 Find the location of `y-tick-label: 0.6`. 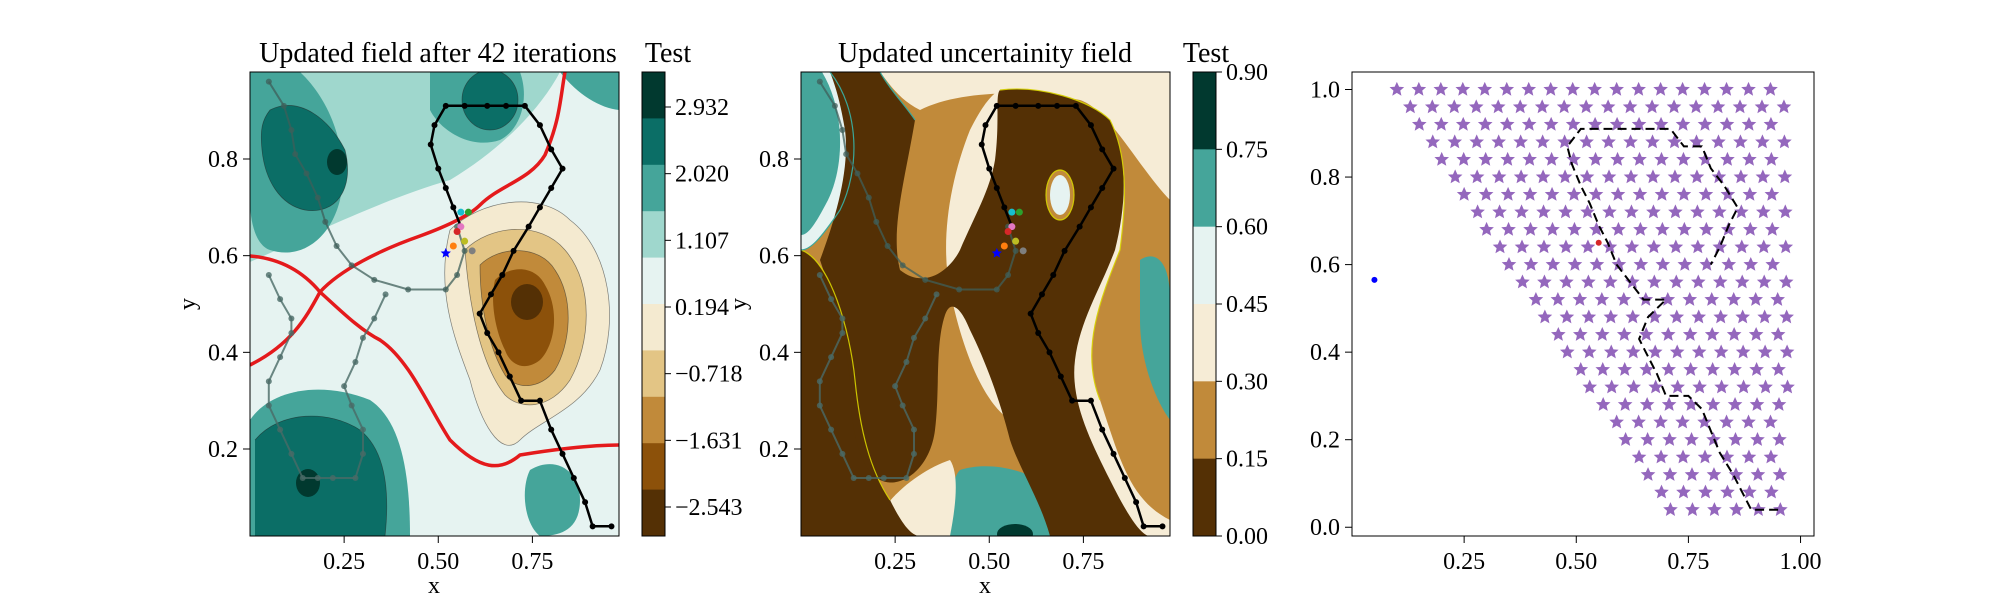

y-tick-label: 0.6 is located at coordinates (1325, 266).